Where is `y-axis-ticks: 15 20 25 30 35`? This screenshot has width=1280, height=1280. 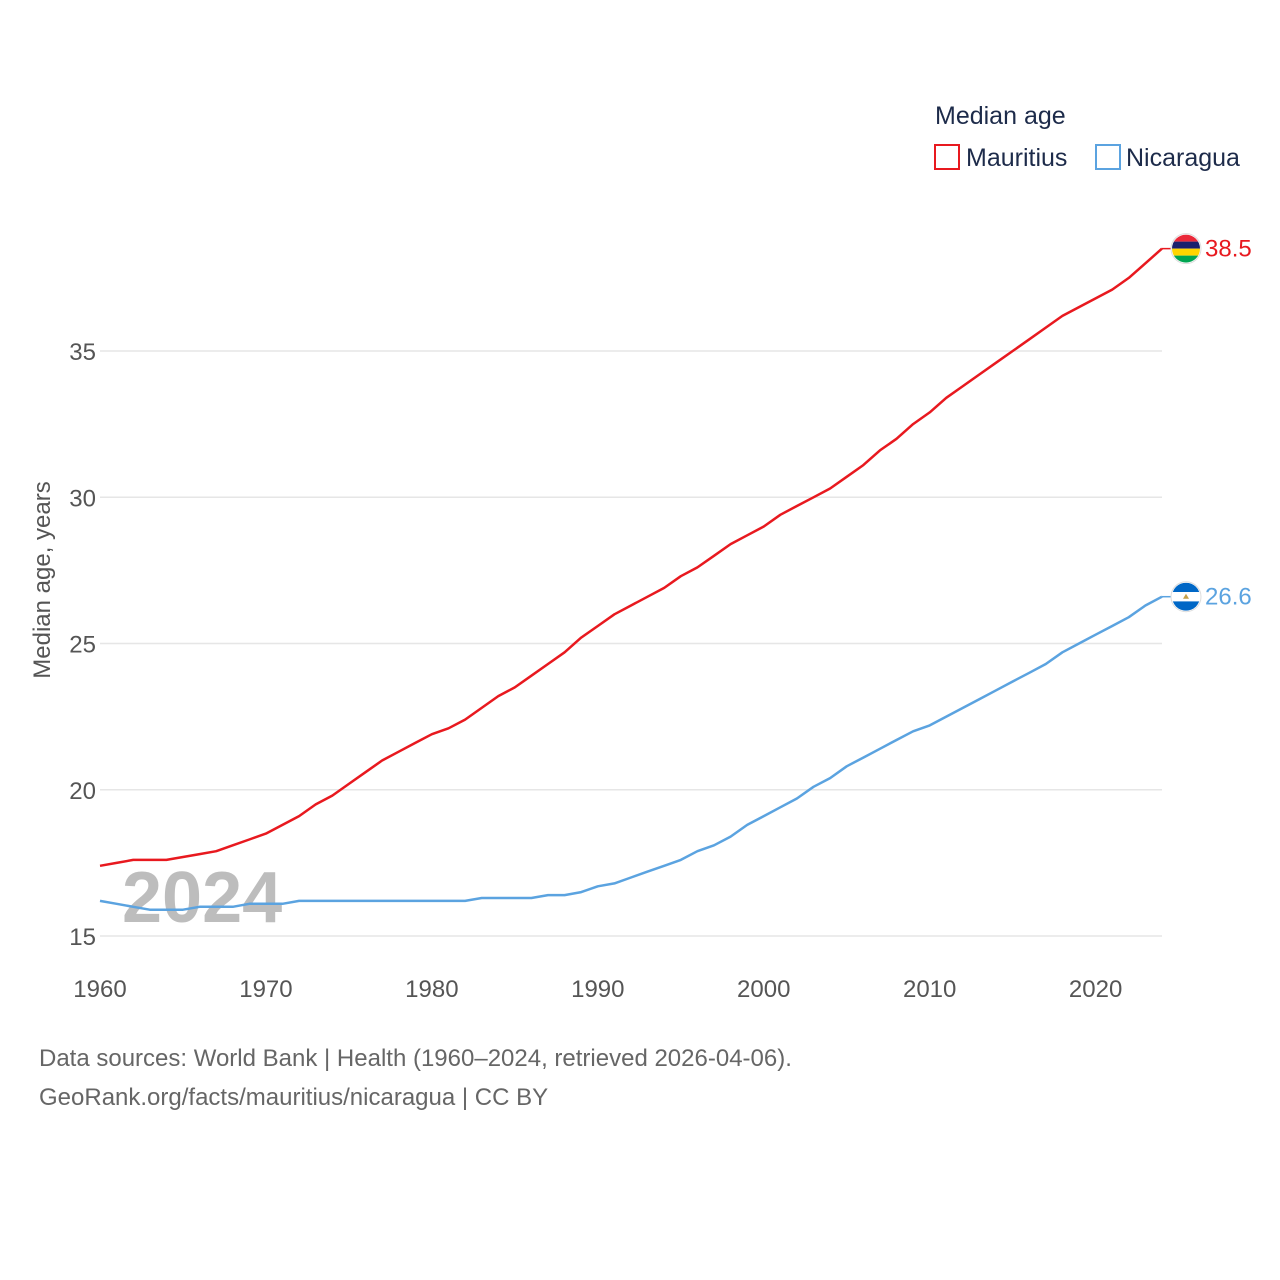 y-axis-ticks: 15 20 25 30 35 is located at coordinates (82, 645).